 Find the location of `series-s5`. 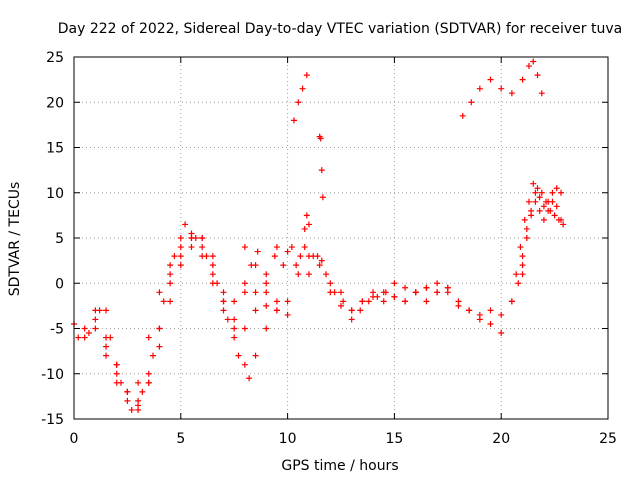

series-s5 is located at coordinates (186, 324).